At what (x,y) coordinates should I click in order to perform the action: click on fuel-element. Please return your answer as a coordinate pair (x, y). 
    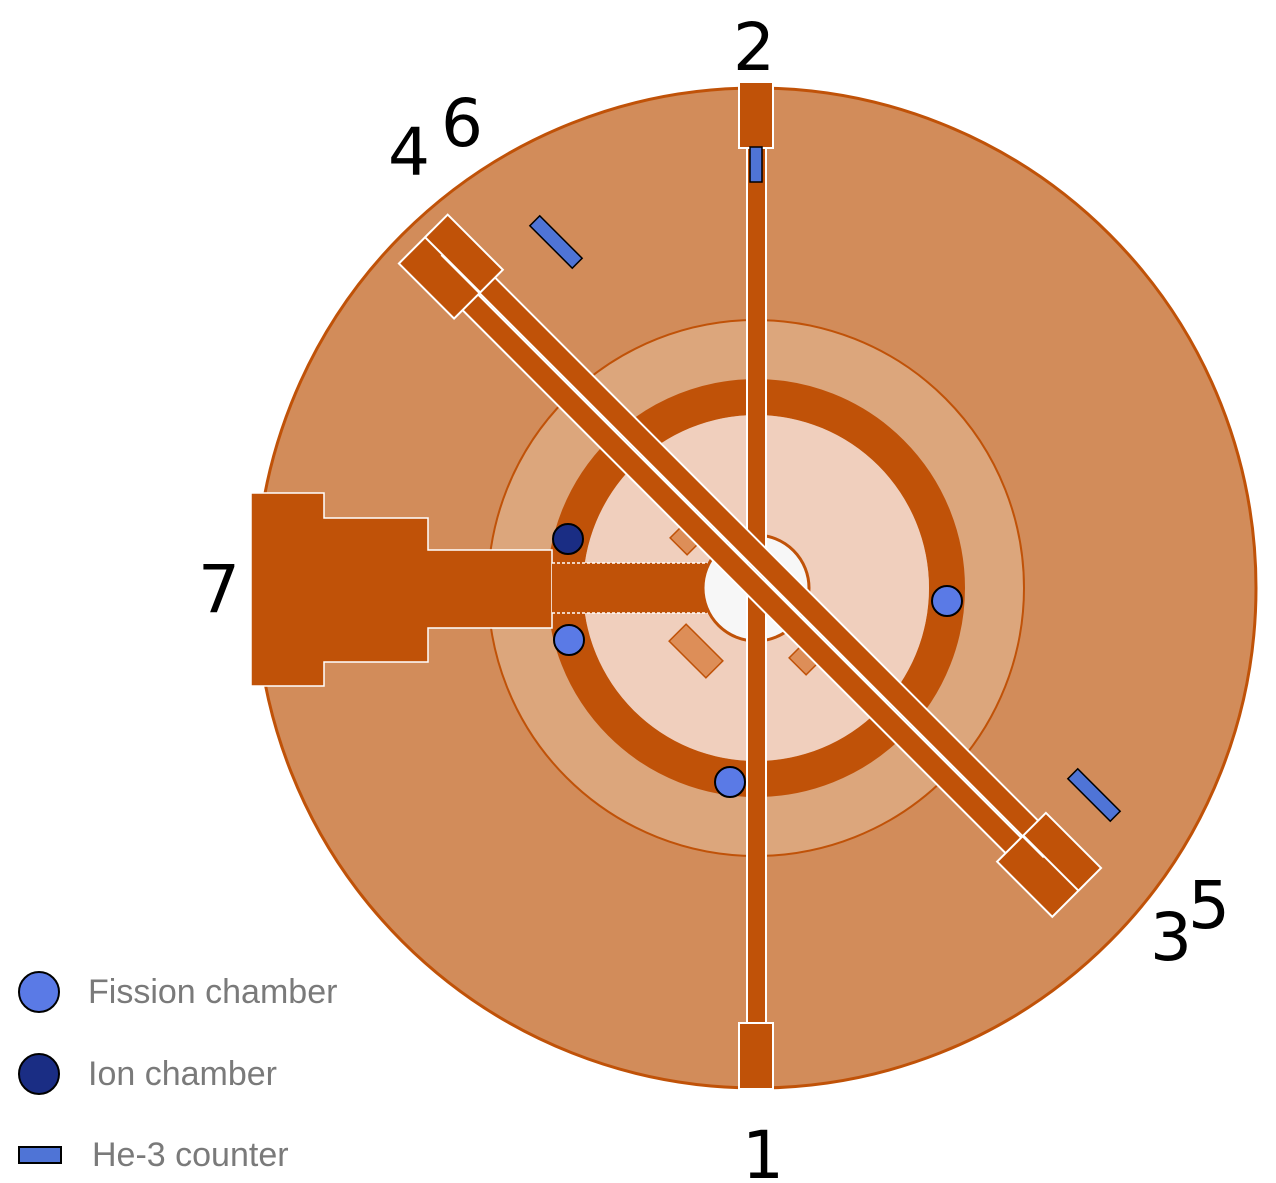
    Looking at the image, I should click on (696, 651).